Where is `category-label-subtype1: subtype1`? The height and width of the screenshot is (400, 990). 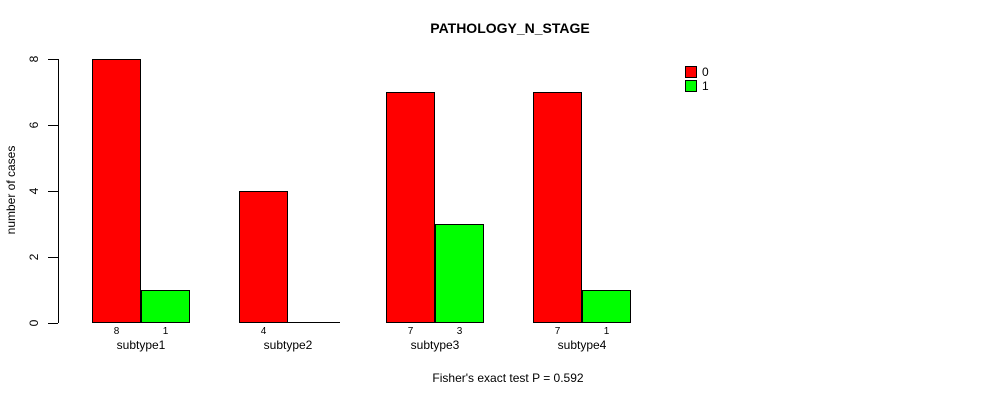
category-label-subtype1: subtype1 is located at coordinates (141, 345).